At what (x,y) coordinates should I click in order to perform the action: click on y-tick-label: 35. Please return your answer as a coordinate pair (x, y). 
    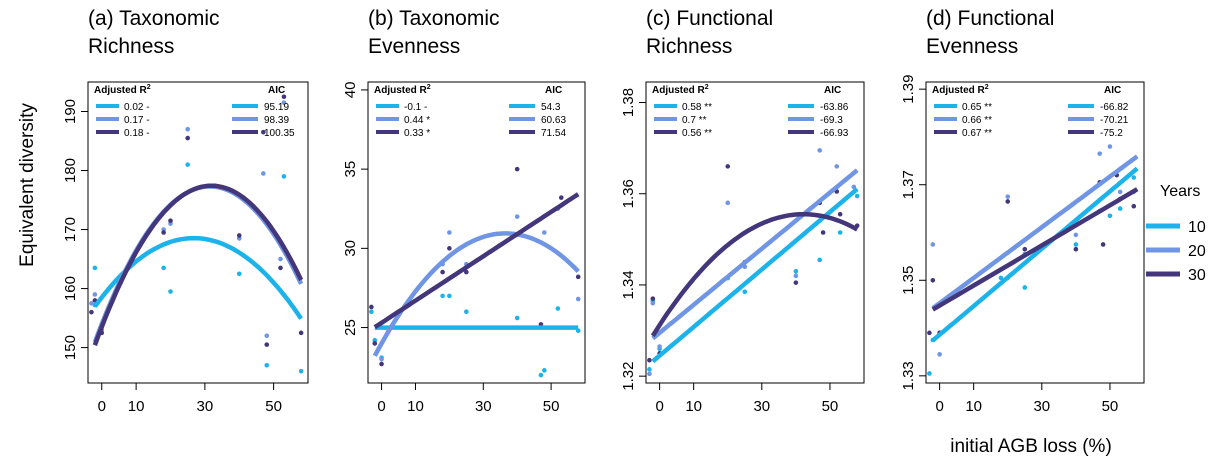
    Looking at the image, I should click on (350, 169).